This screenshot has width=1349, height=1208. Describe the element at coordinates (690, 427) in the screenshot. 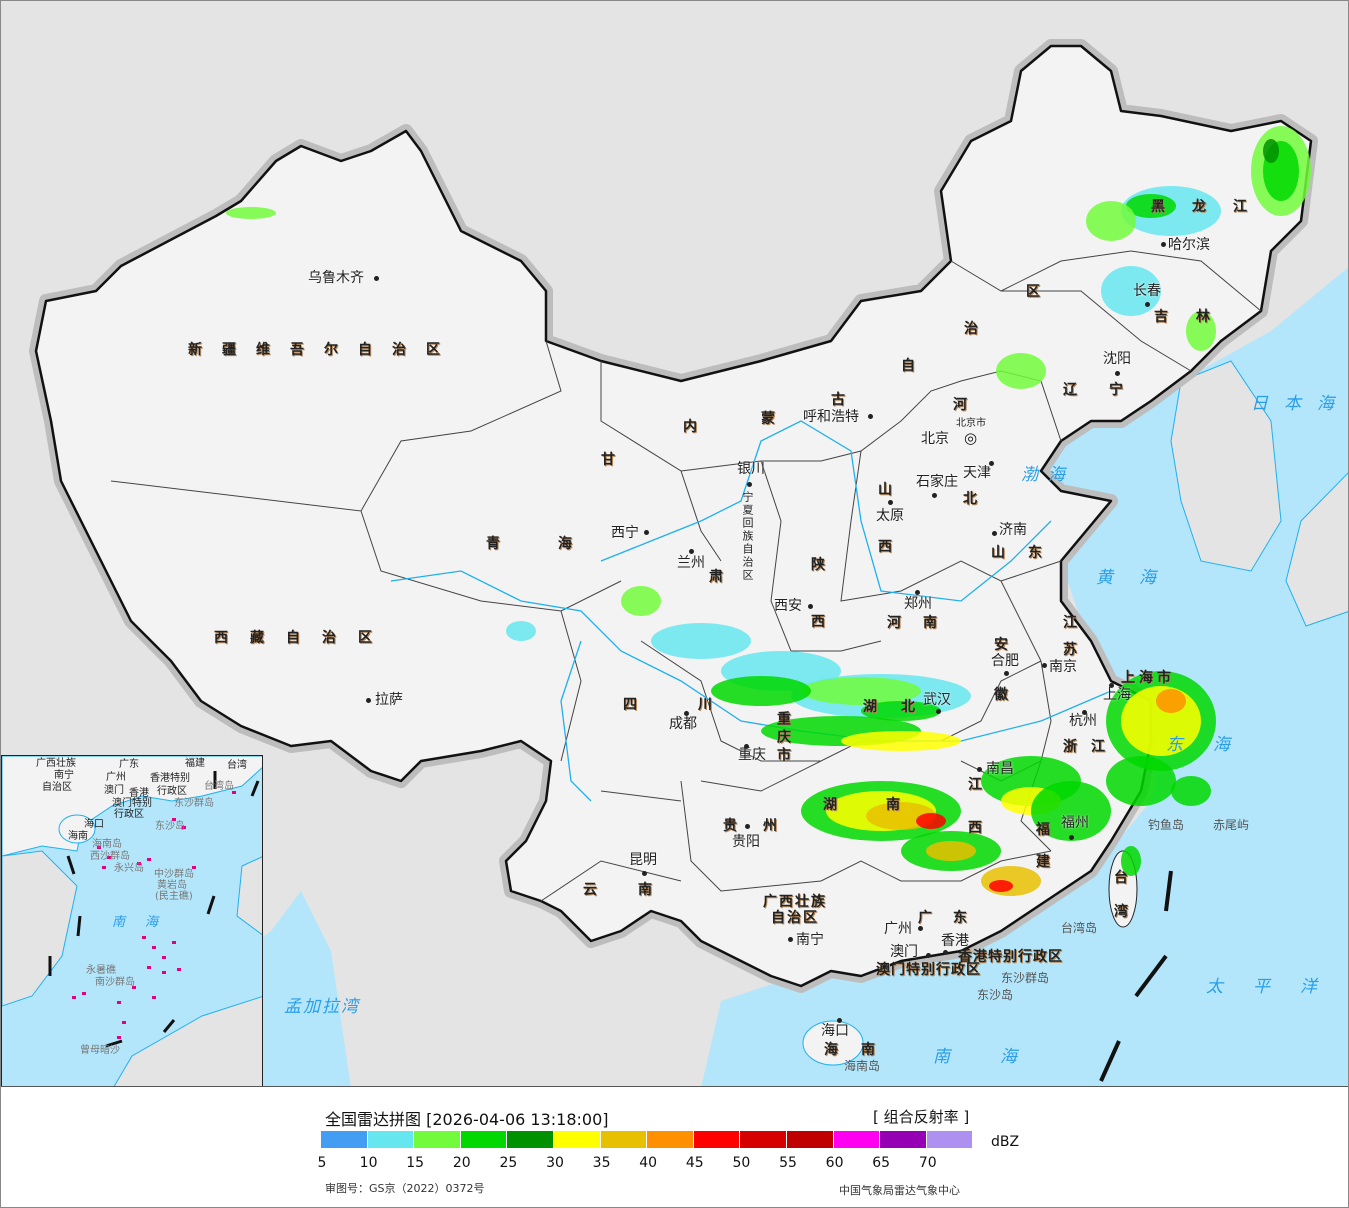

I see `province-label: 内` at that location.